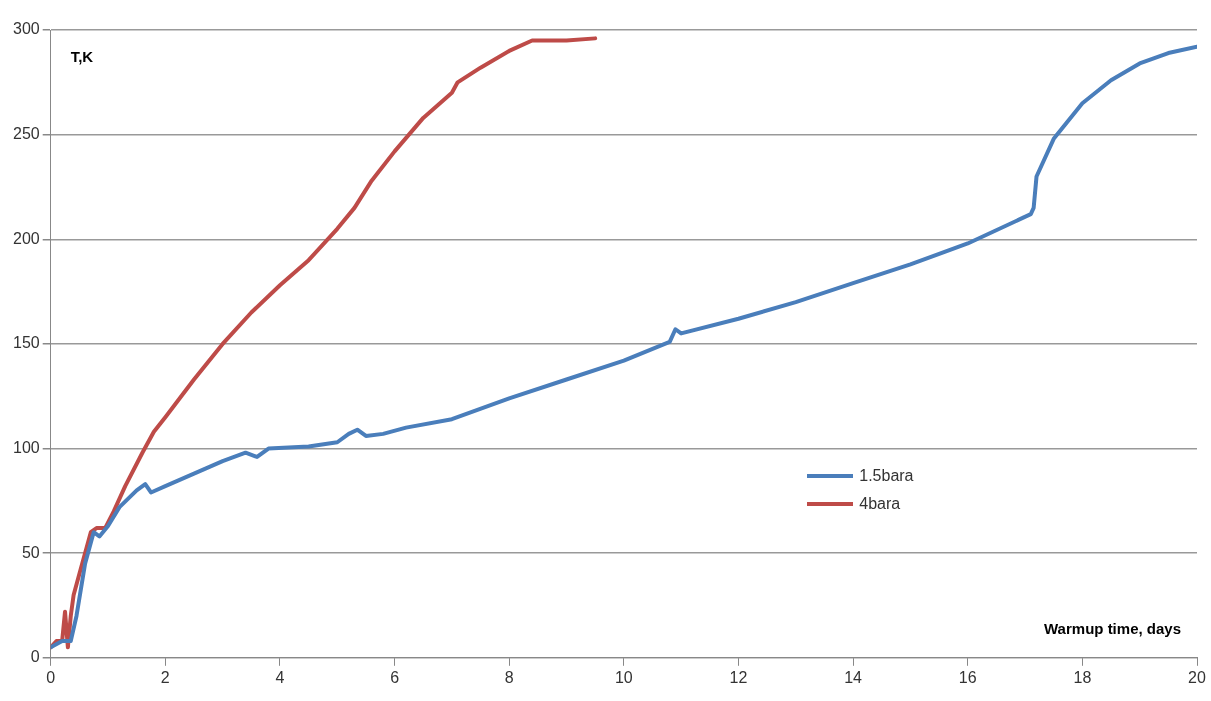 This screenshot has height=701, width=1211. What do you see at coordinates (395, 677) in the screenshot?
I see `x-tick-label: 6` at bounding box center [395, 677].